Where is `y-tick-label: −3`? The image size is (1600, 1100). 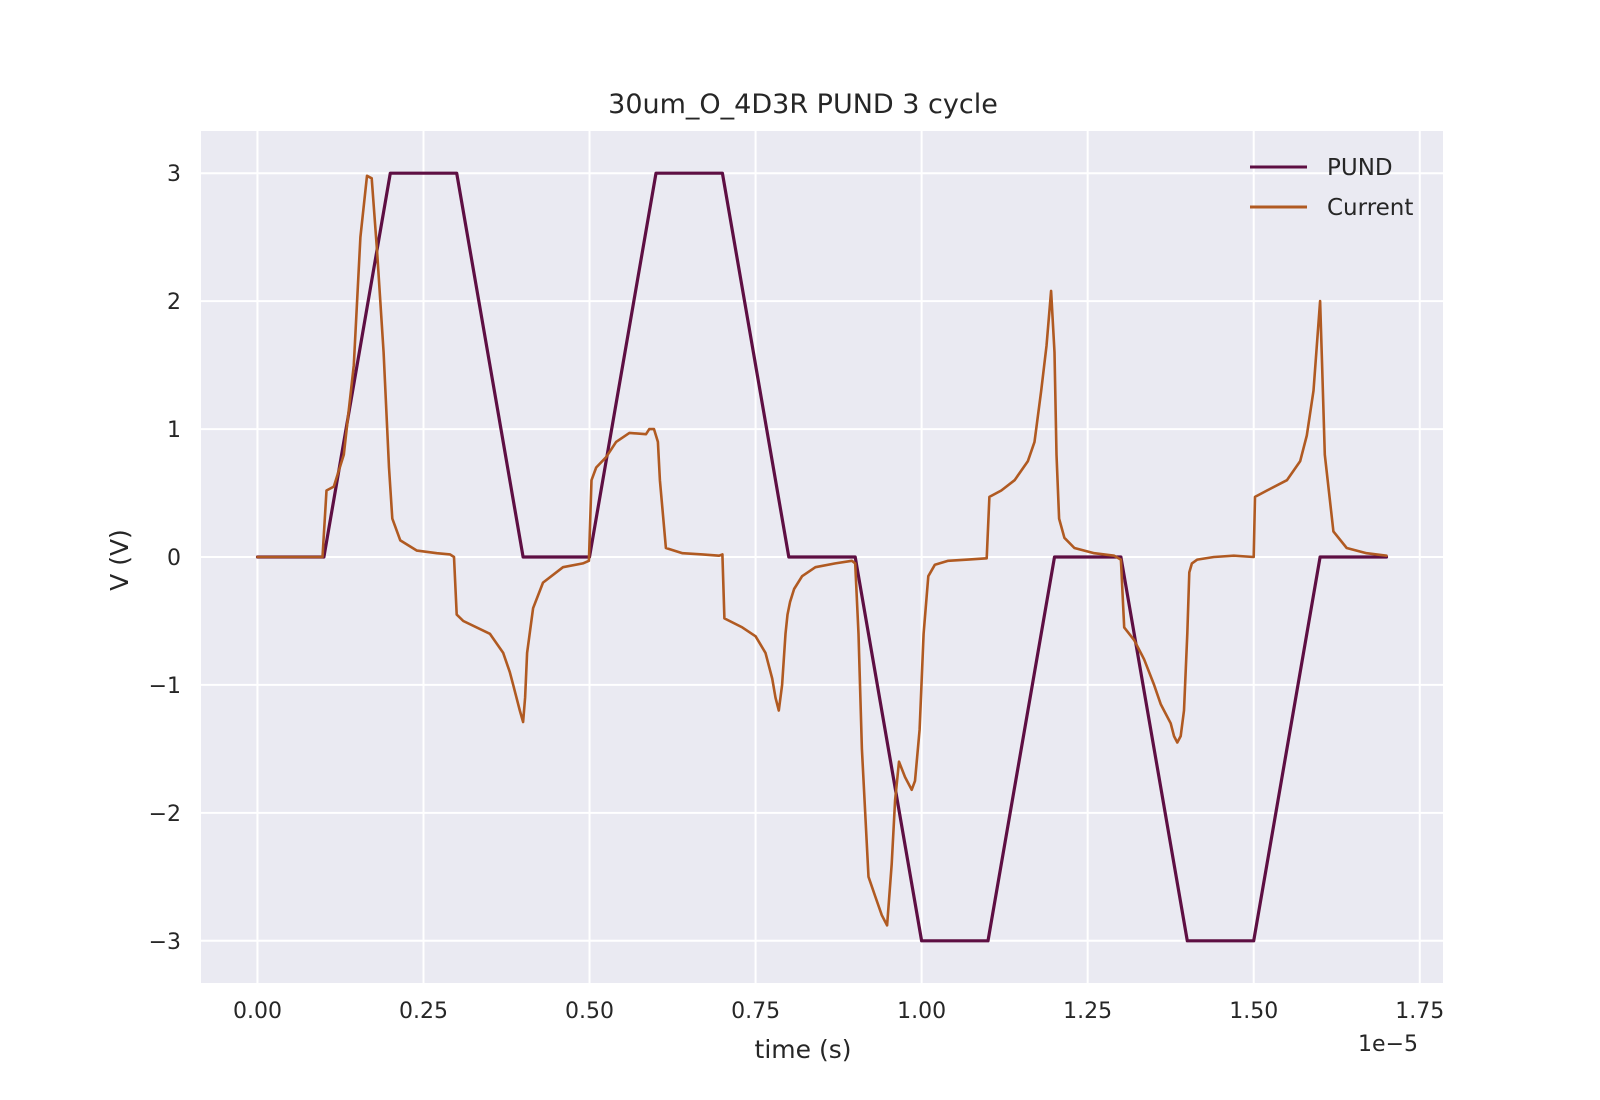
y-tick-label: −3 is located at coordinates (165, 942).